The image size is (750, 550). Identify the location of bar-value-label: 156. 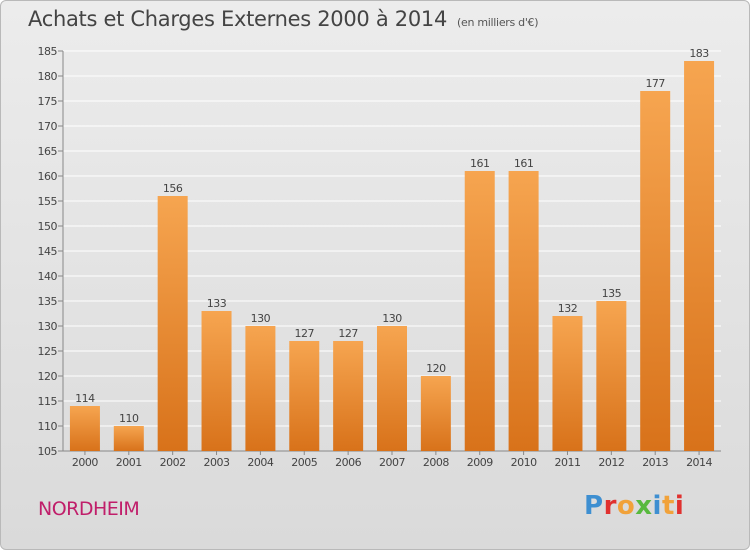
(173, 188).